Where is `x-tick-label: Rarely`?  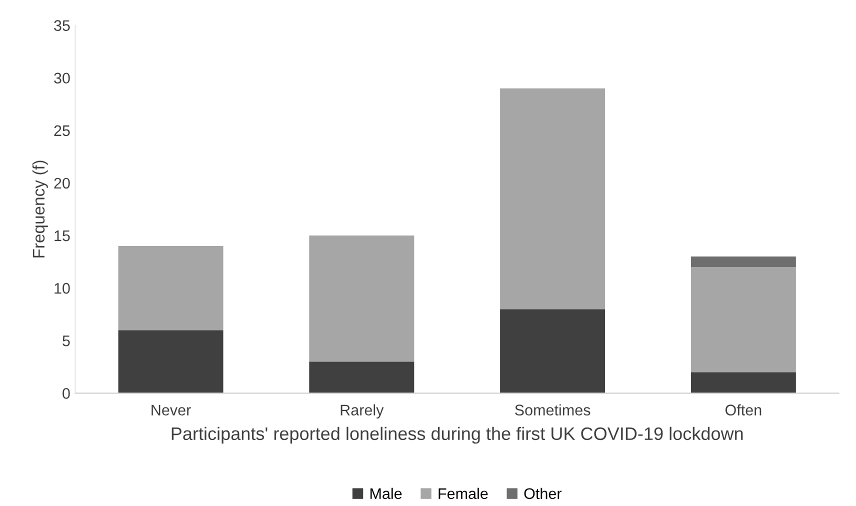 x-tick-label: Rarely is located at coordinates (362, 411).